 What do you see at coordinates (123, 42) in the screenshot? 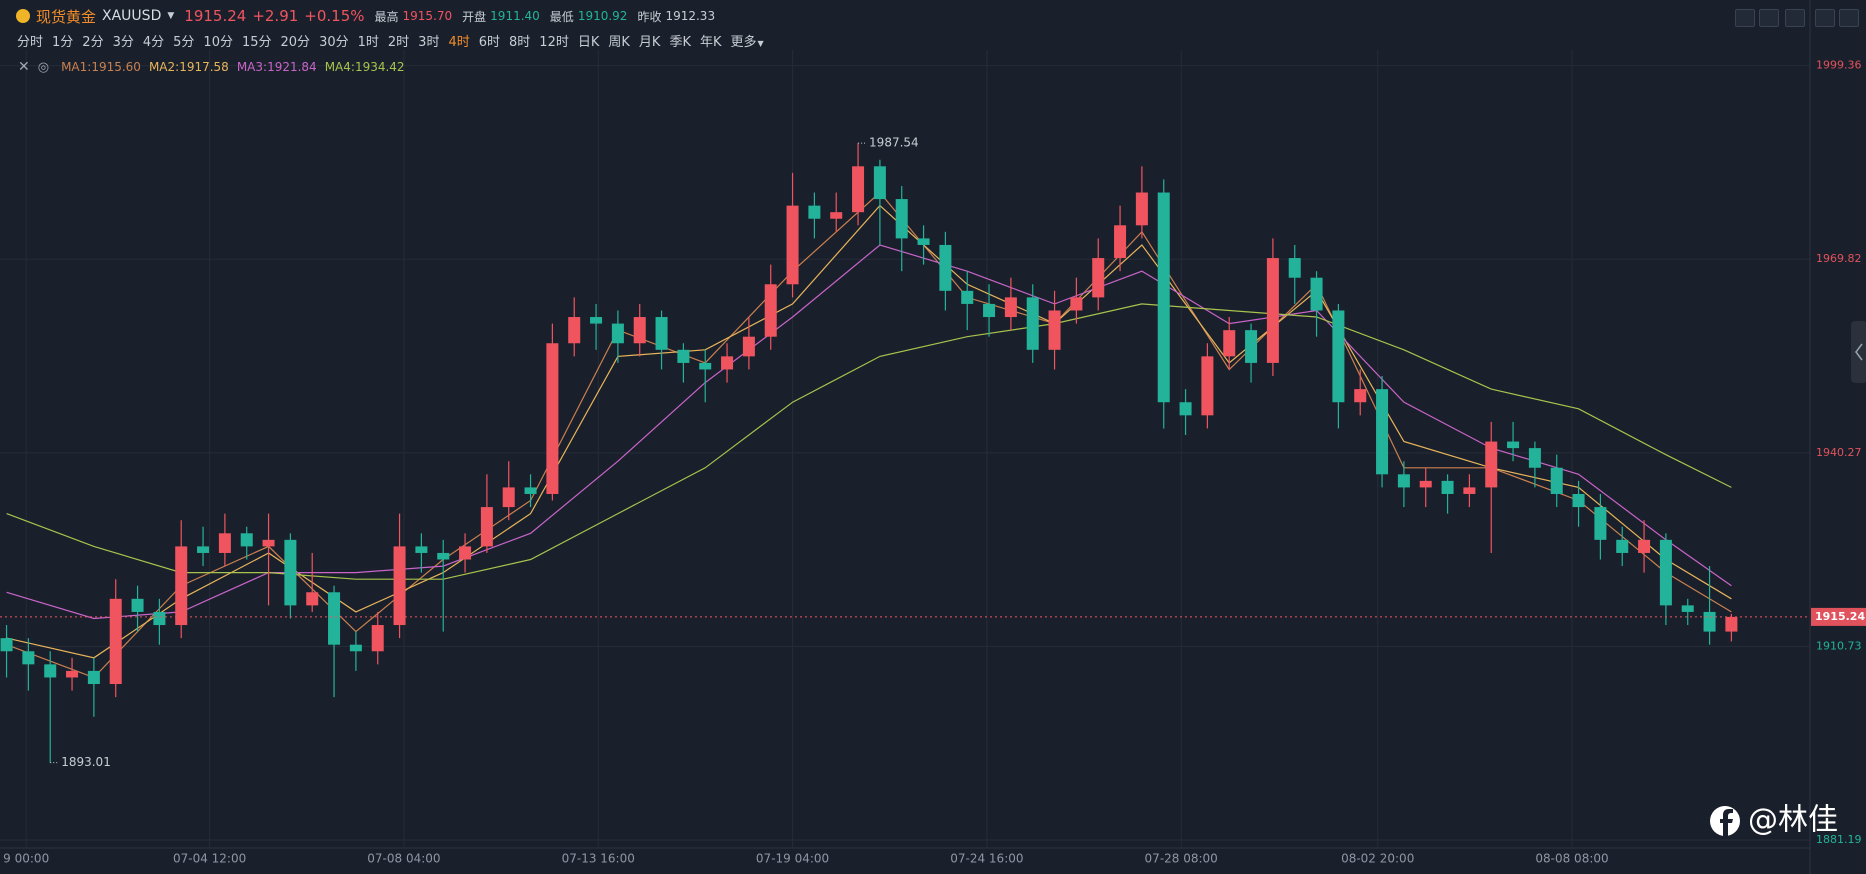
I see `period-option: 3分` at bounding box center [123, 42].